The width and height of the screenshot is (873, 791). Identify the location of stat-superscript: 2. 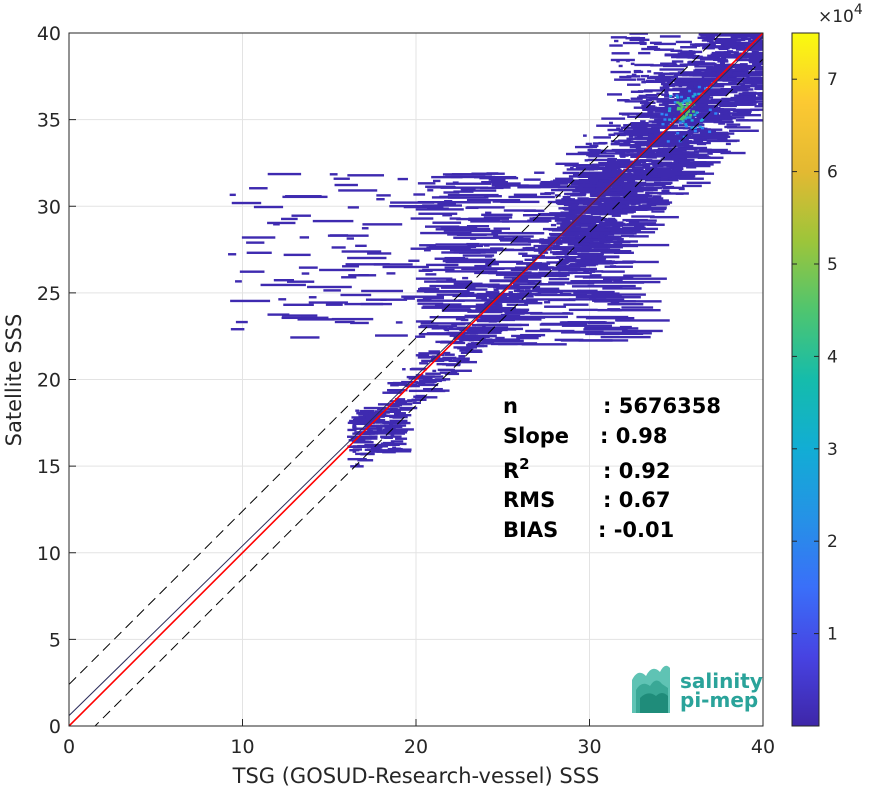
(524, 464).